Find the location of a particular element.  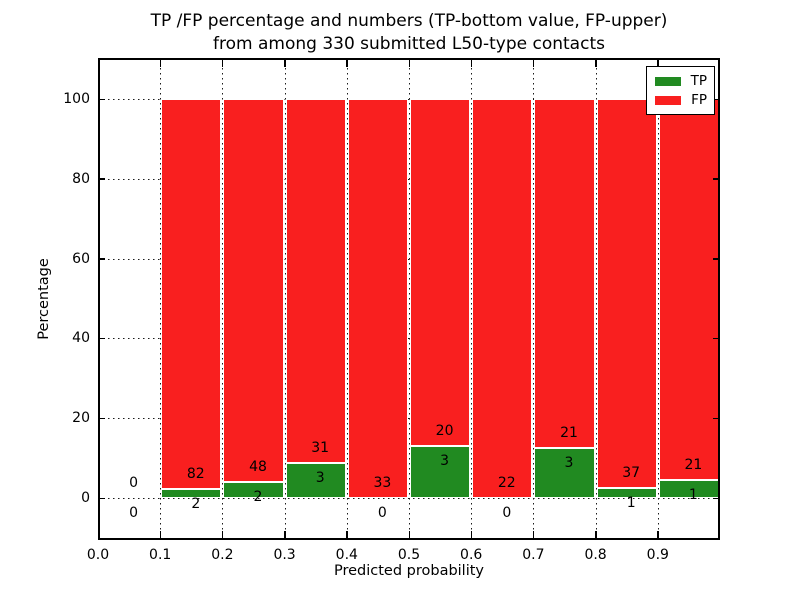

legend-item-fp: FP is located at coordinates (681, 100).